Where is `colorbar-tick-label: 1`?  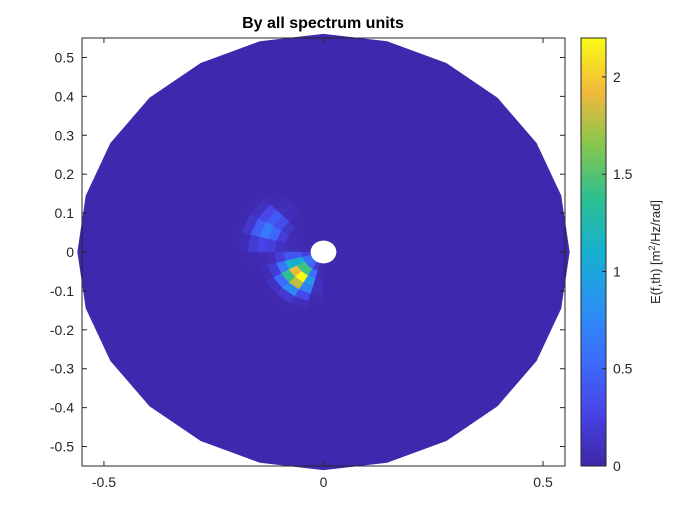 colorbar-tick-label: 1 is located at coordinates (617, 271).